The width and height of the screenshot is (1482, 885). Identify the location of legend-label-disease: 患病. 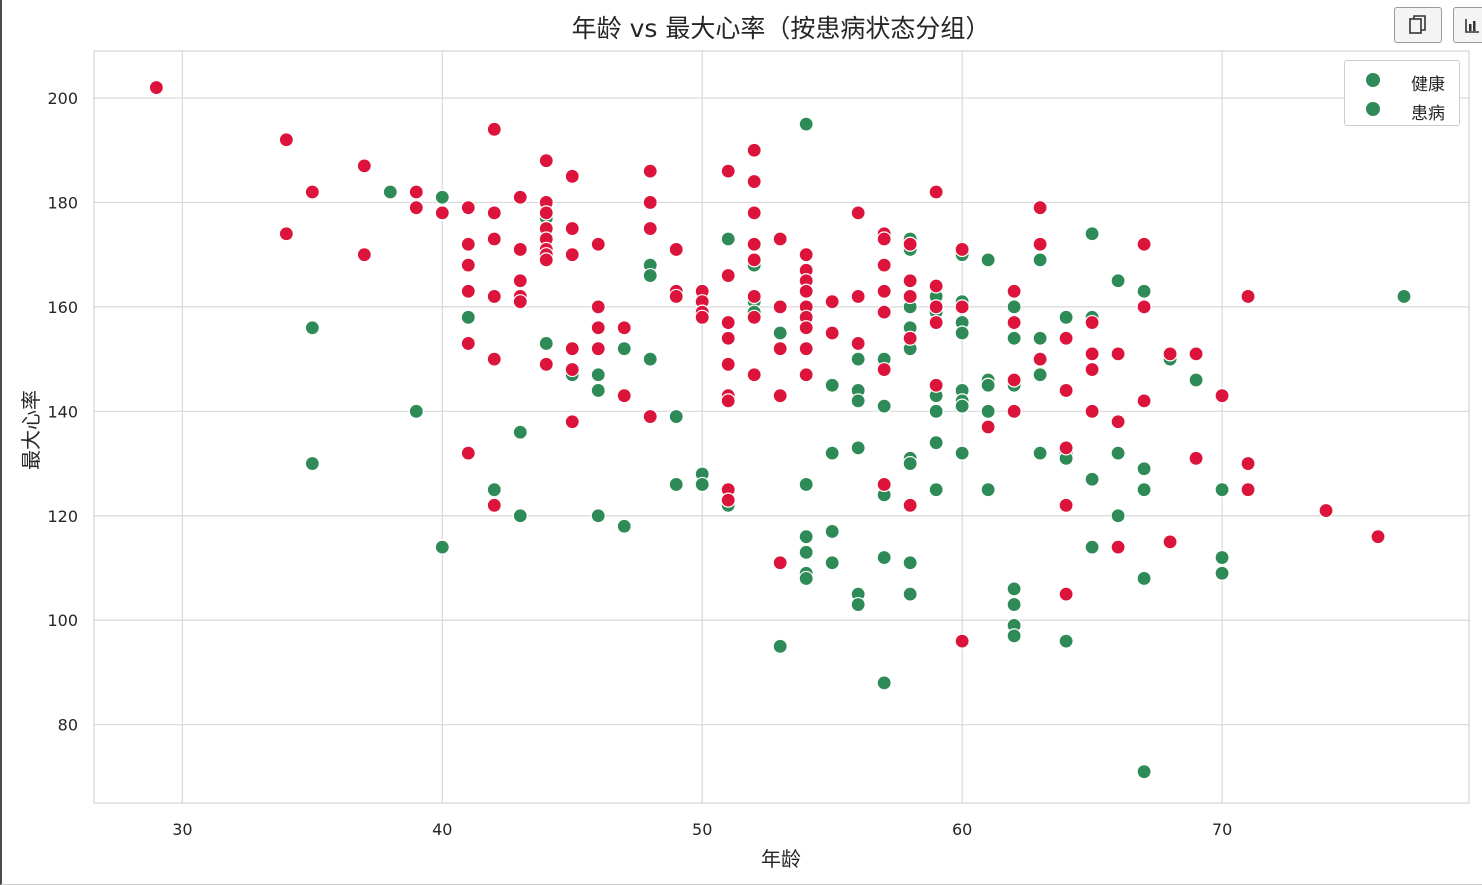
(1428, 114).